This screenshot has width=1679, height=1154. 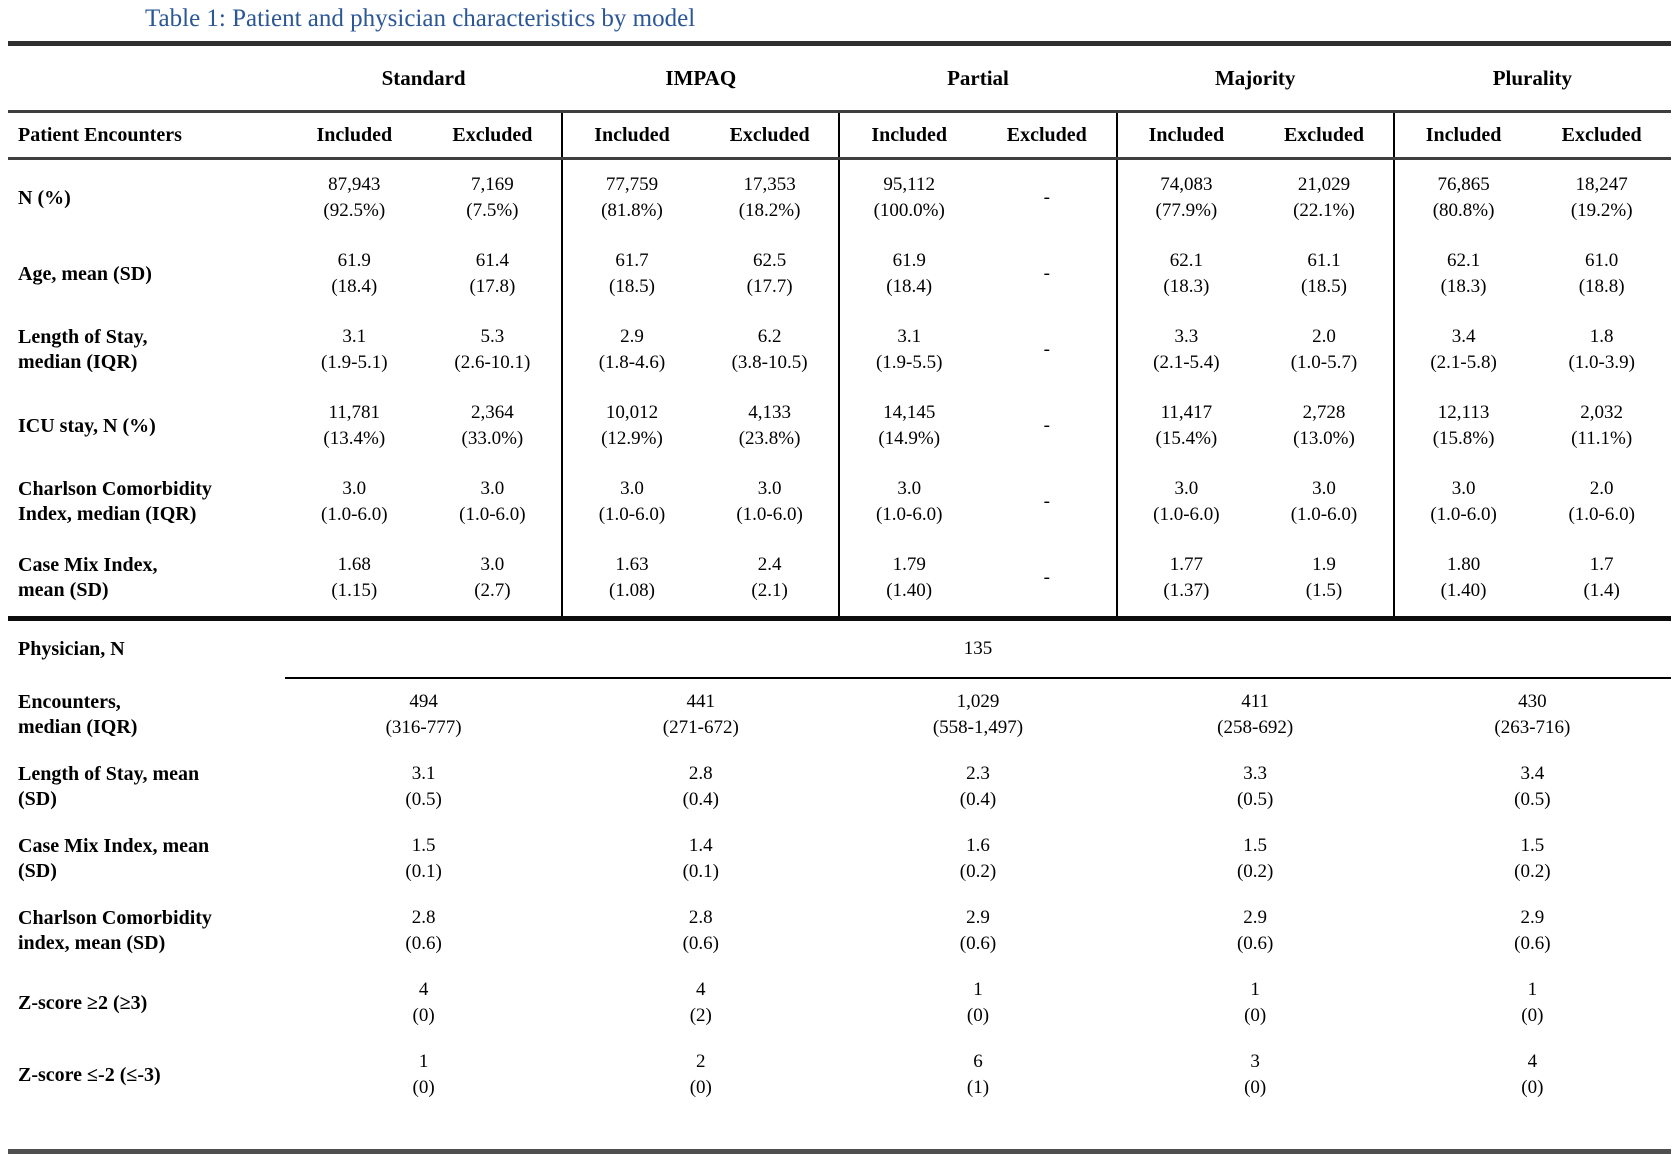 I want to click on data-cell: 11,781 (13.4%), so click(x=354, y=425).